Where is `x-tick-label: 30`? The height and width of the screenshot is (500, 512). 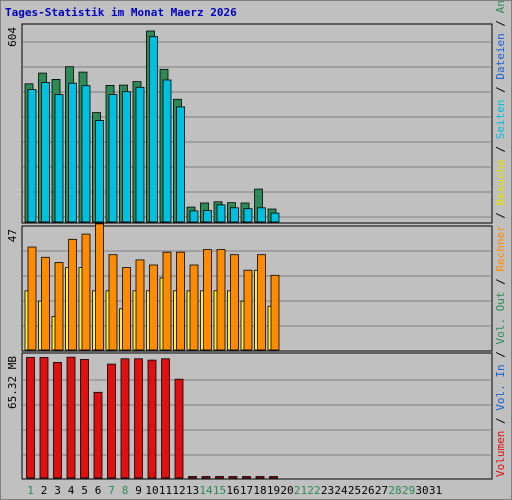
x-tick-label: 30 is located at coordinates (421, 490).